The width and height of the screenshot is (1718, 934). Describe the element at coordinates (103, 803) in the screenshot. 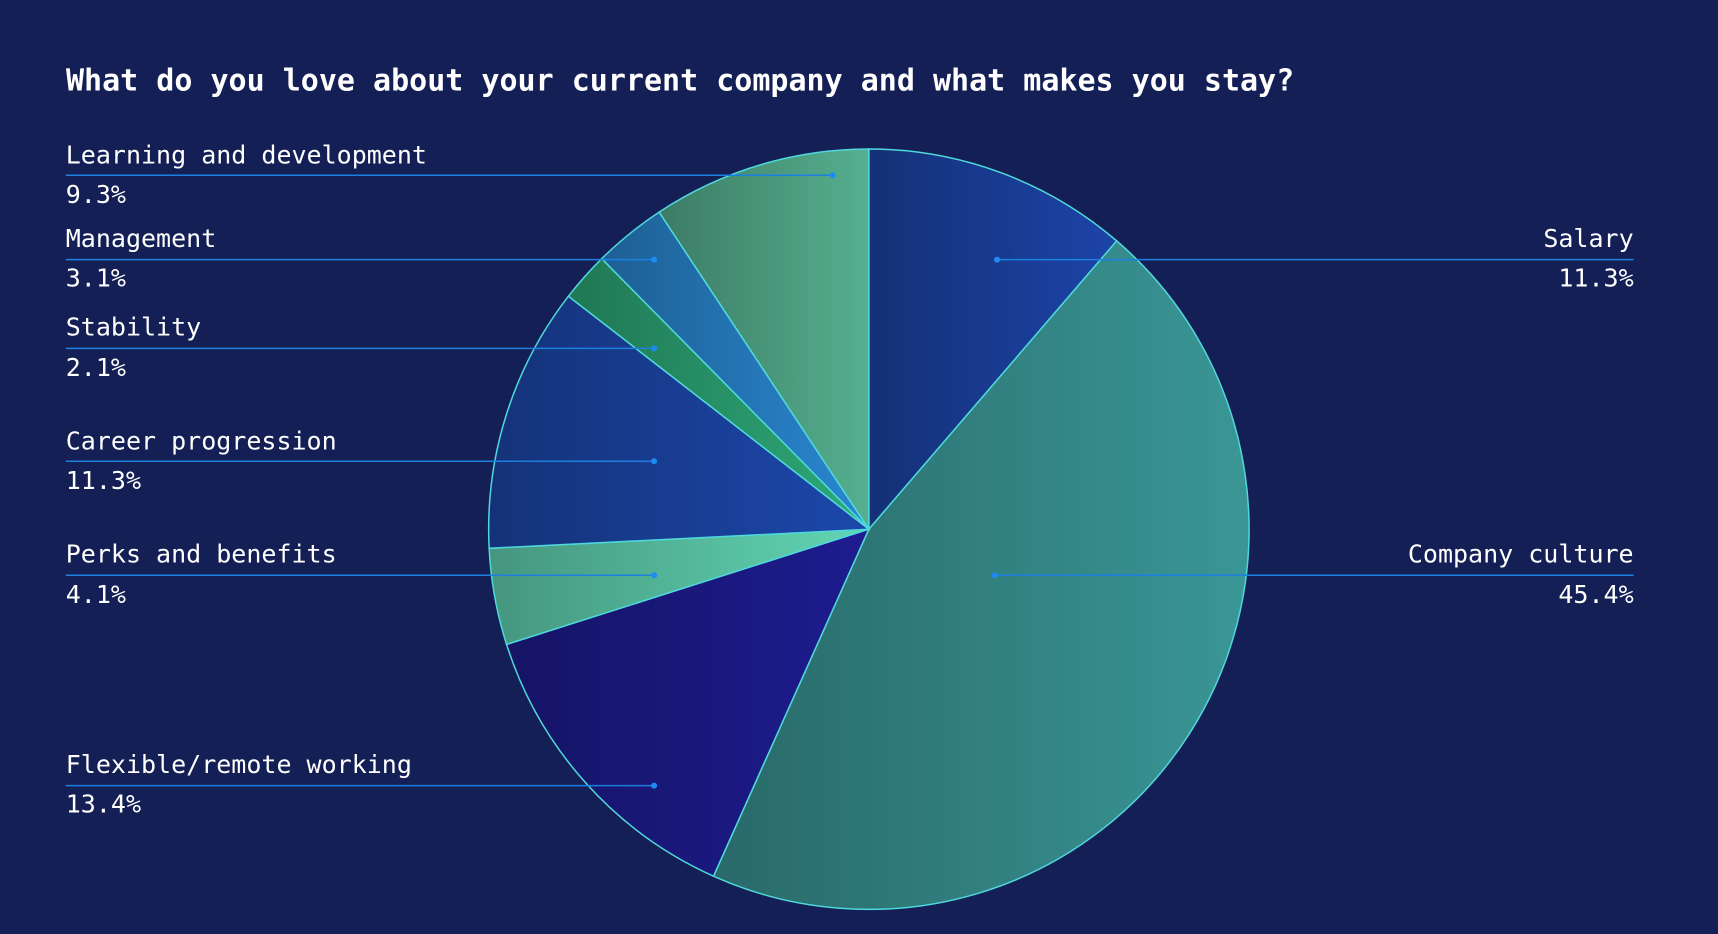

I see `slice-value-label: 13.4%` at that location.